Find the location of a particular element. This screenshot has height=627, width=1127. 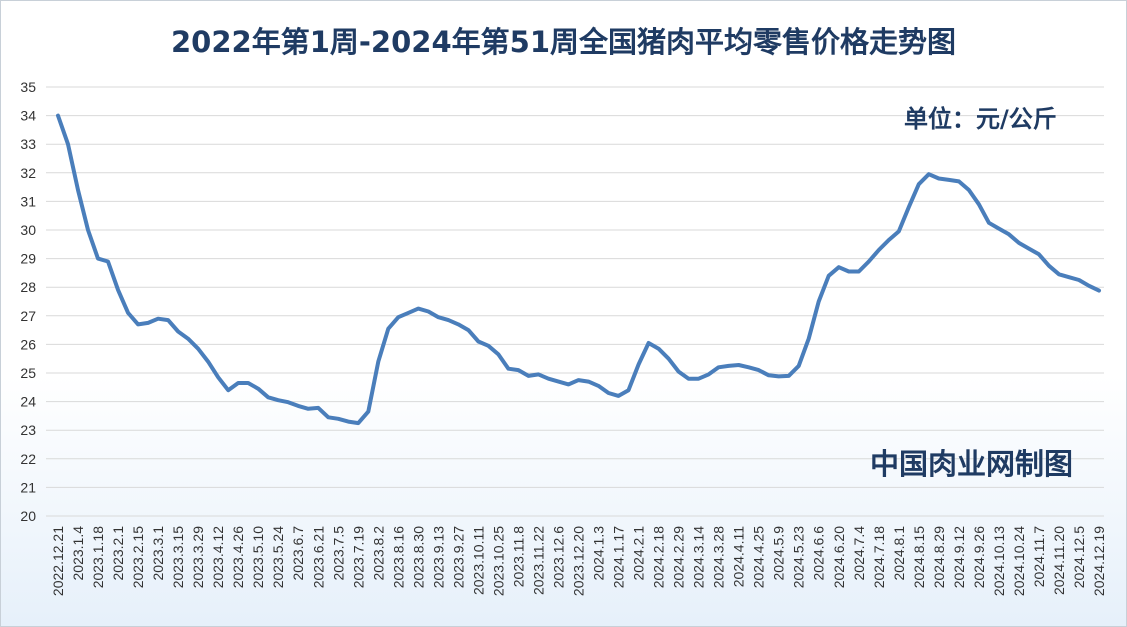

x-tick-label: 2024.3.14 is located at coordinates (699, 557).